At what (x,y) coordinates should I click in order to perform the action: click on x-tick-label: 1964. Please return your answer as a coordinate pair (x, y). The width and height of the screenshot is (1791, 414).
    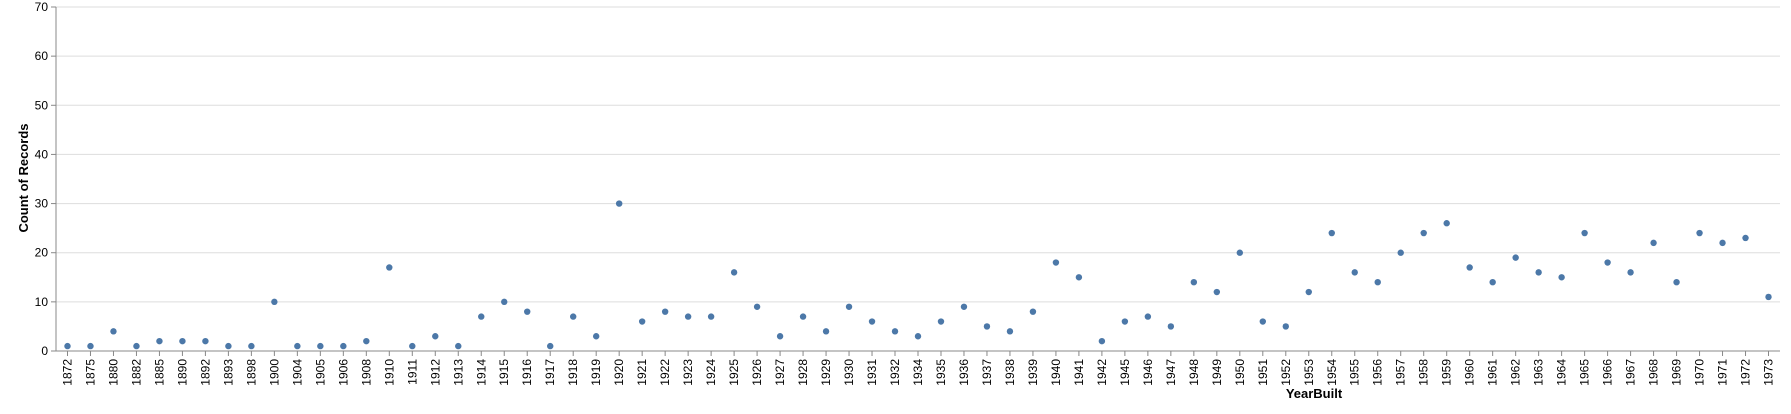
    Looking at the image, I should click on (1562, 372).